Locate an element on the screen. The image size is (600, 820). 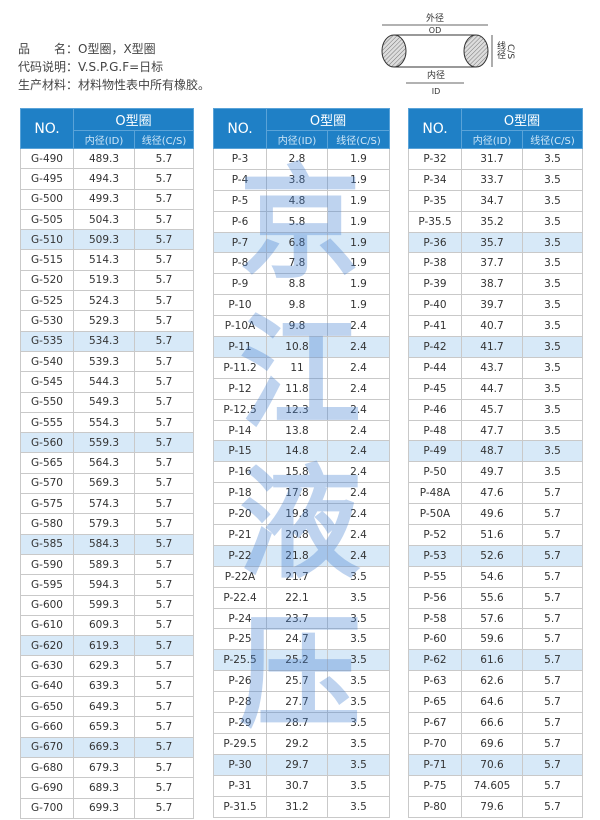
table-row: P-12 11.8 2.4 is located at coordinates (302, 388).